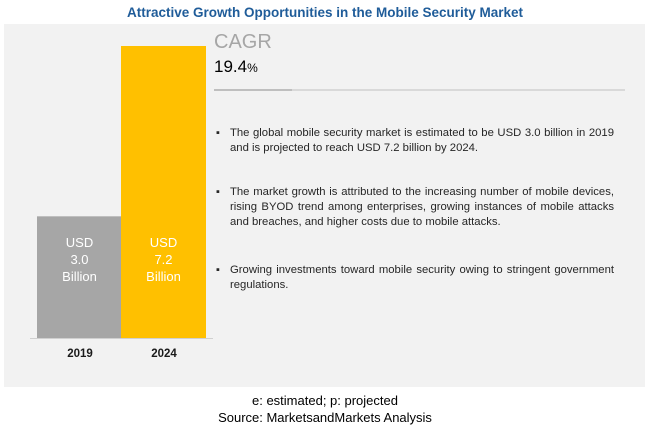 The height and width of the screenshot is (429, 650). What do you see at coordinates (325, 400) in the screenshot?
I see `footer-note: e: estimated; p: projected` at bounding box center [325, 400].